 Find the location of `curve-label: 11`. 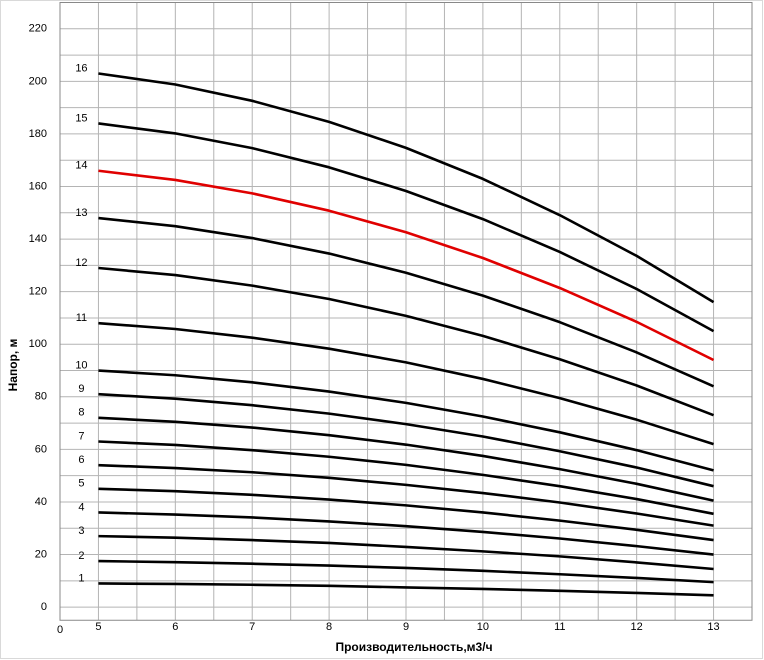

curve-label: 11 is located at coordinates (81, 318).